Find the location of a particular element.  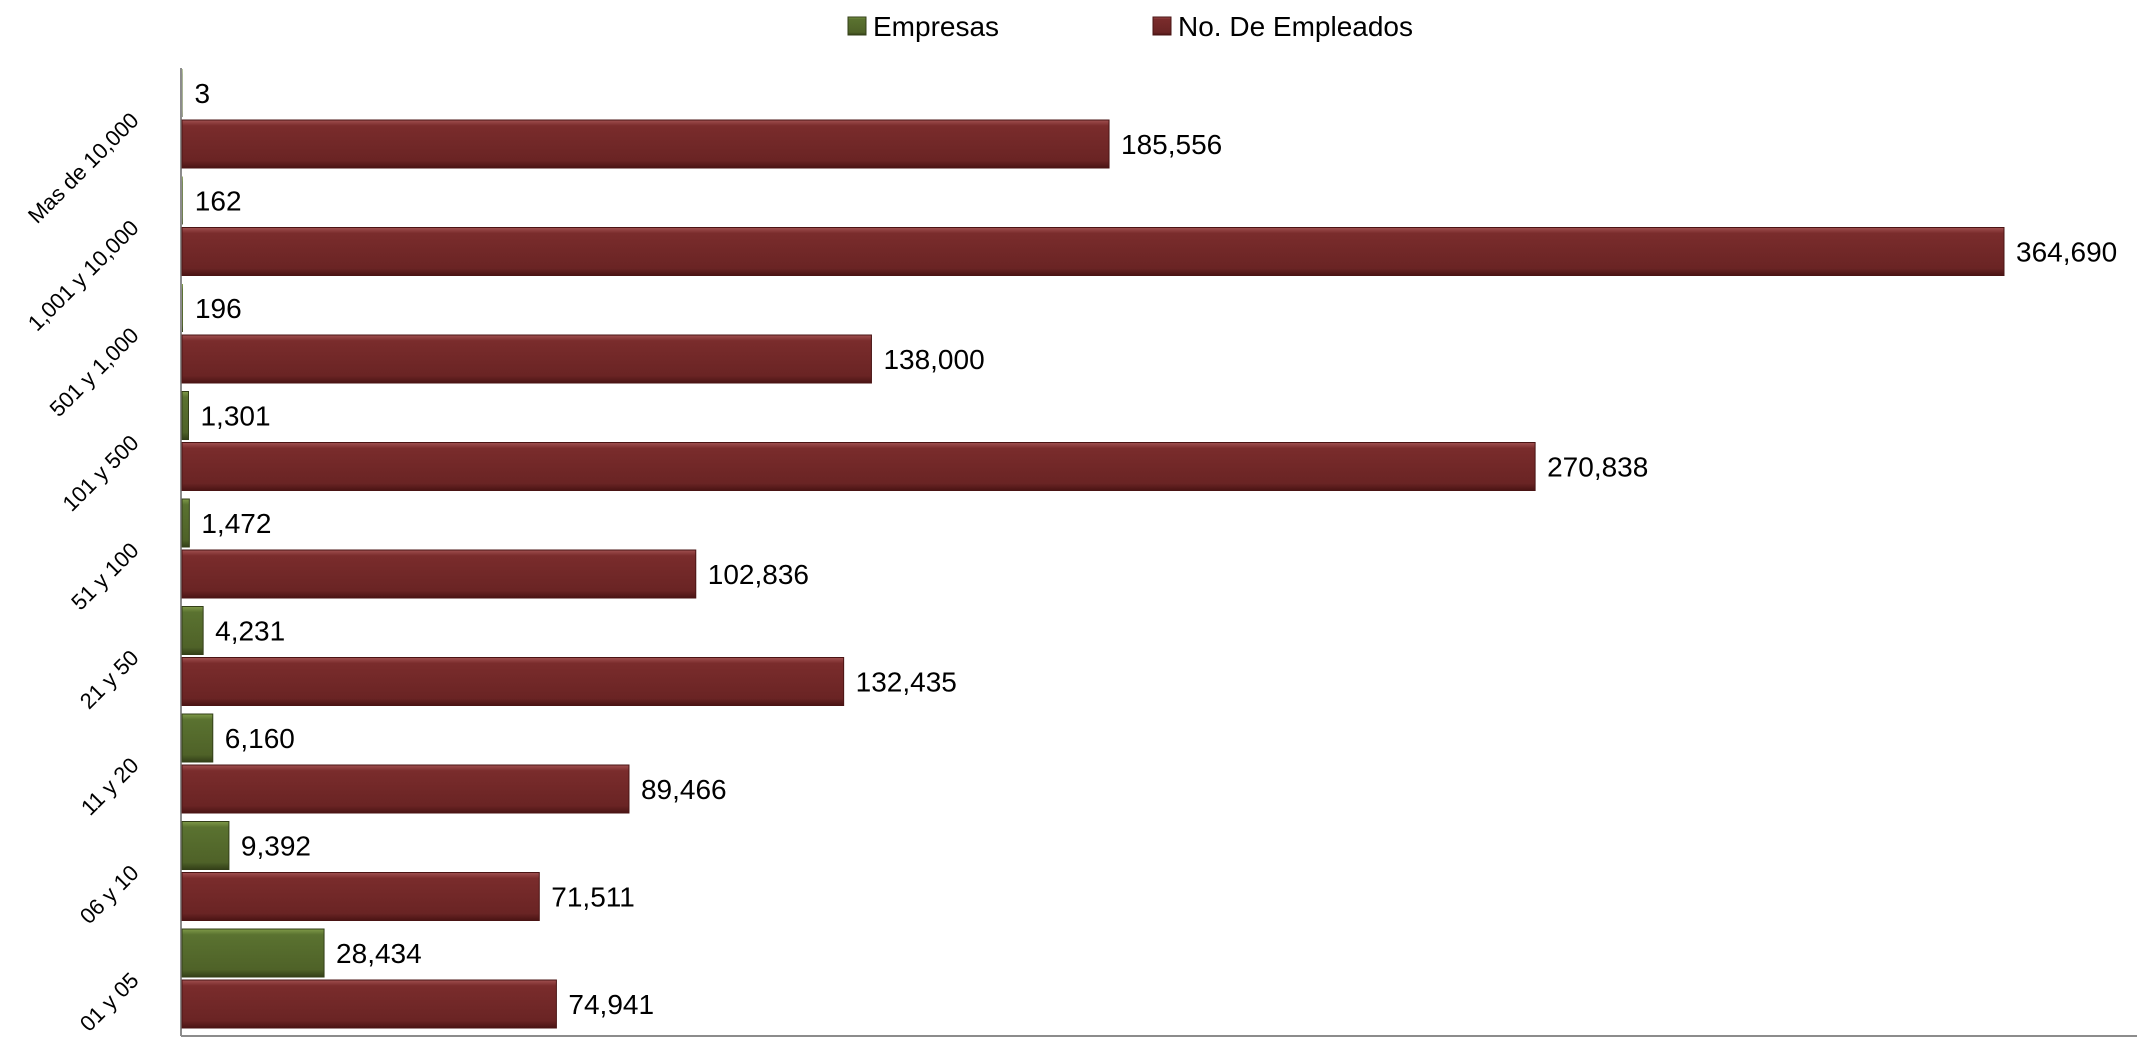

legend-label-empleados: No. De Empleados is located at coordinates (1295, 26).